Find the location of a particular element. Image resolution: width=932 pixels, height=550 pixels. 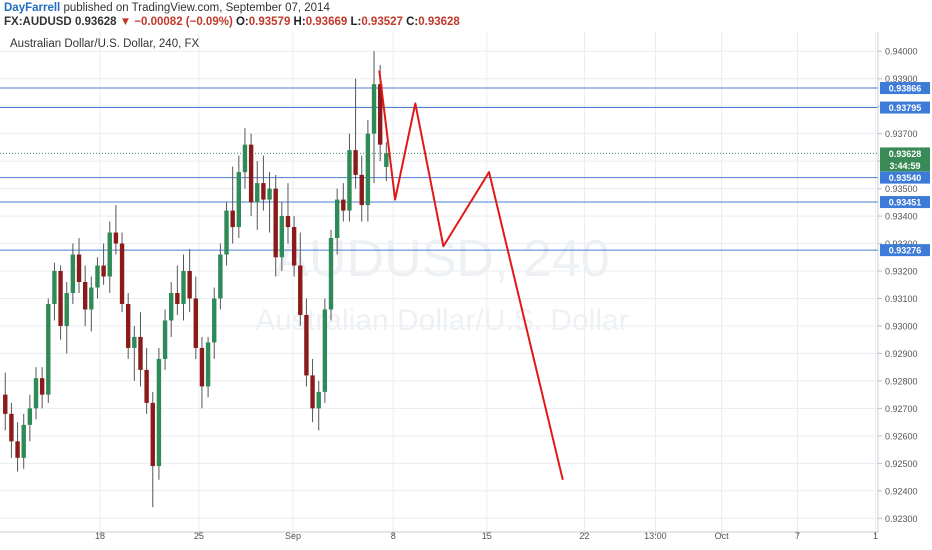

down-triangle-icon: ▼ is located at coordinates (125, 22).